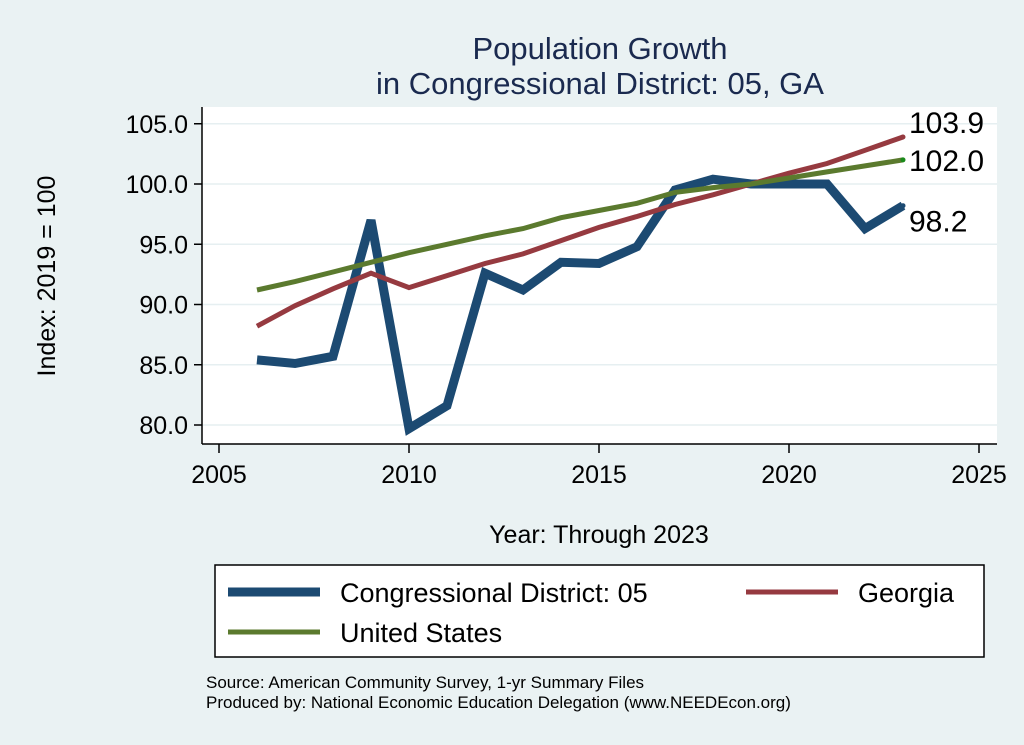 Image resolution: width=1024 pixels, height=745 pixels. Describe the element at coordinates (946, 123) in the screenshot. I see `end-label: 103.9` at that location.